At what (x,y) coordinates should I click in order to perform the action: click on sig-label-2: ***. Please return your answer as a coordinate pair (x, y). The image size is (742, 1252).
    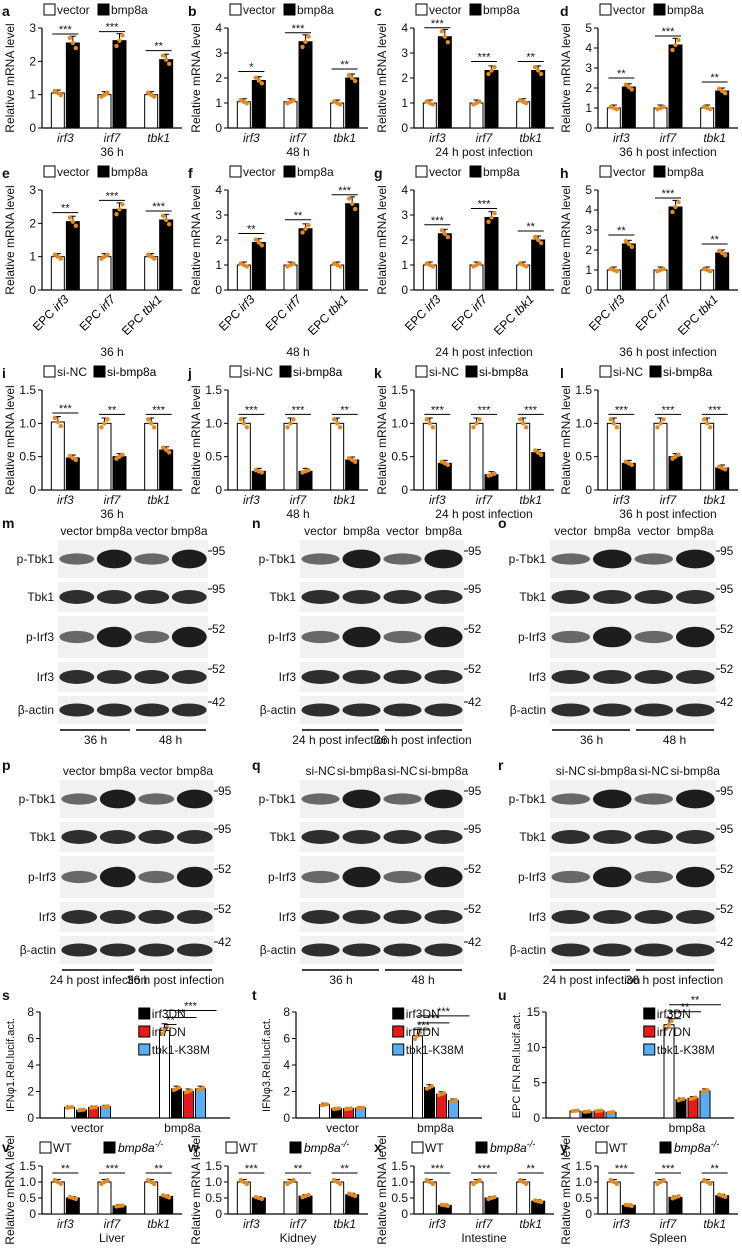
    Looking at the image, I should click on (531, 410).